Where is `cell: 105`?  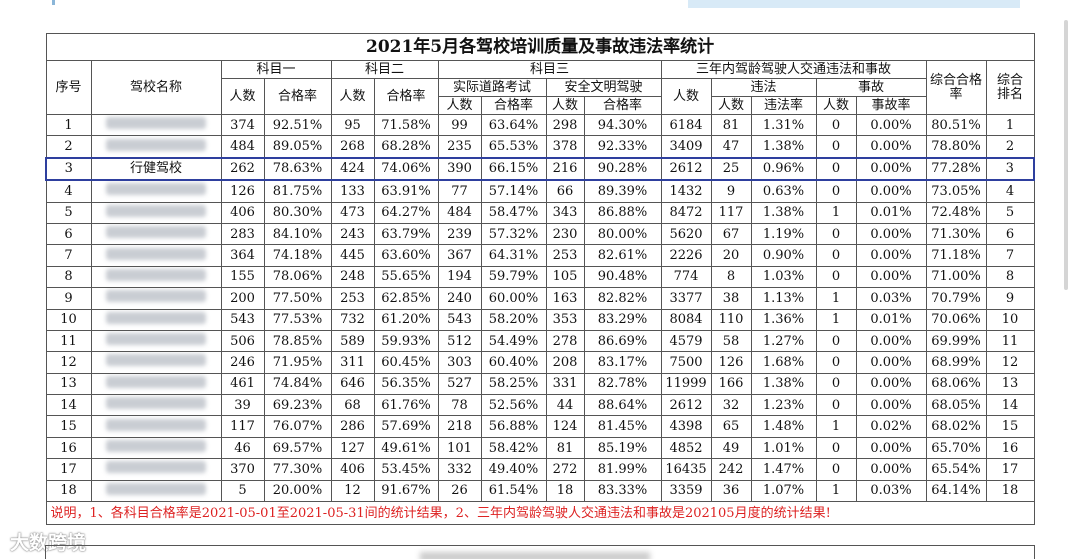
cell: 105 is located at coordinates (565, 277).